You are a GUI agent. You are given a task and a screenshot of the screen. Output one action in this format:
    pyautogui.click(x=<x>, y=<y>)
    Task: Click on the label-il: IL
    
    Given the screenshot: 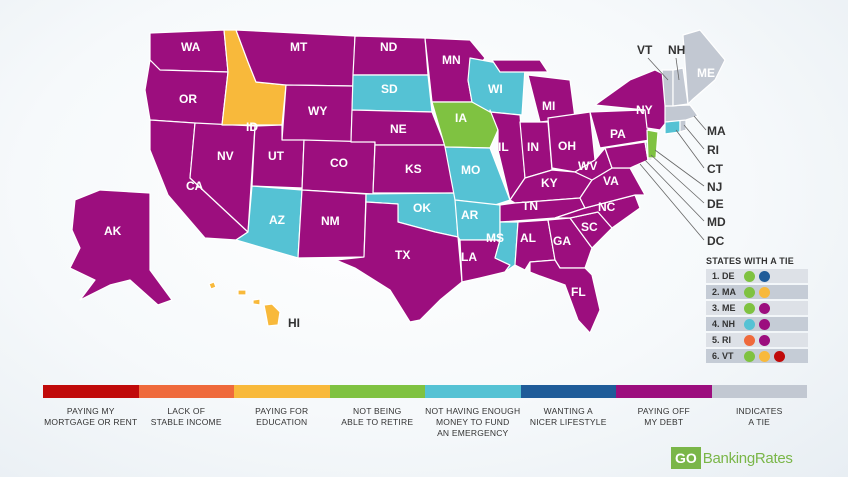 What is the action you would take?
    pyautogui.click(x=503, y=147)
    